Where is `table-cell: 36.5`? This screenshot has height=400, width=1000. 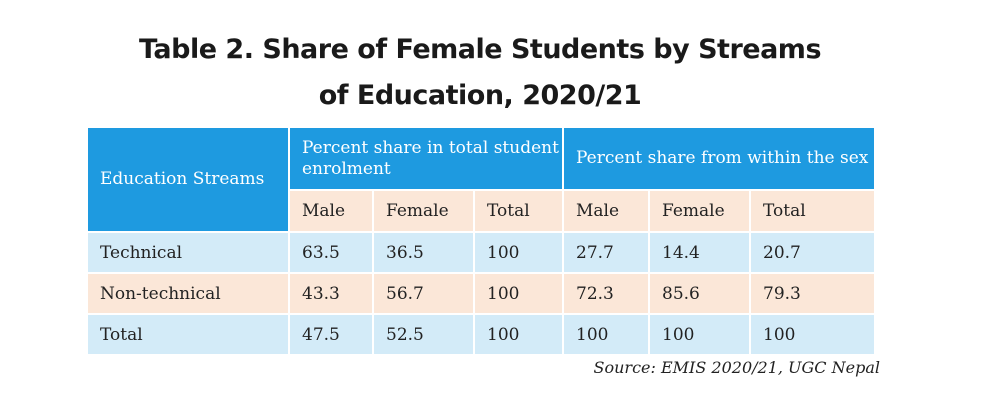
table-cell: 36.5 is located at coordinates (423, 252).